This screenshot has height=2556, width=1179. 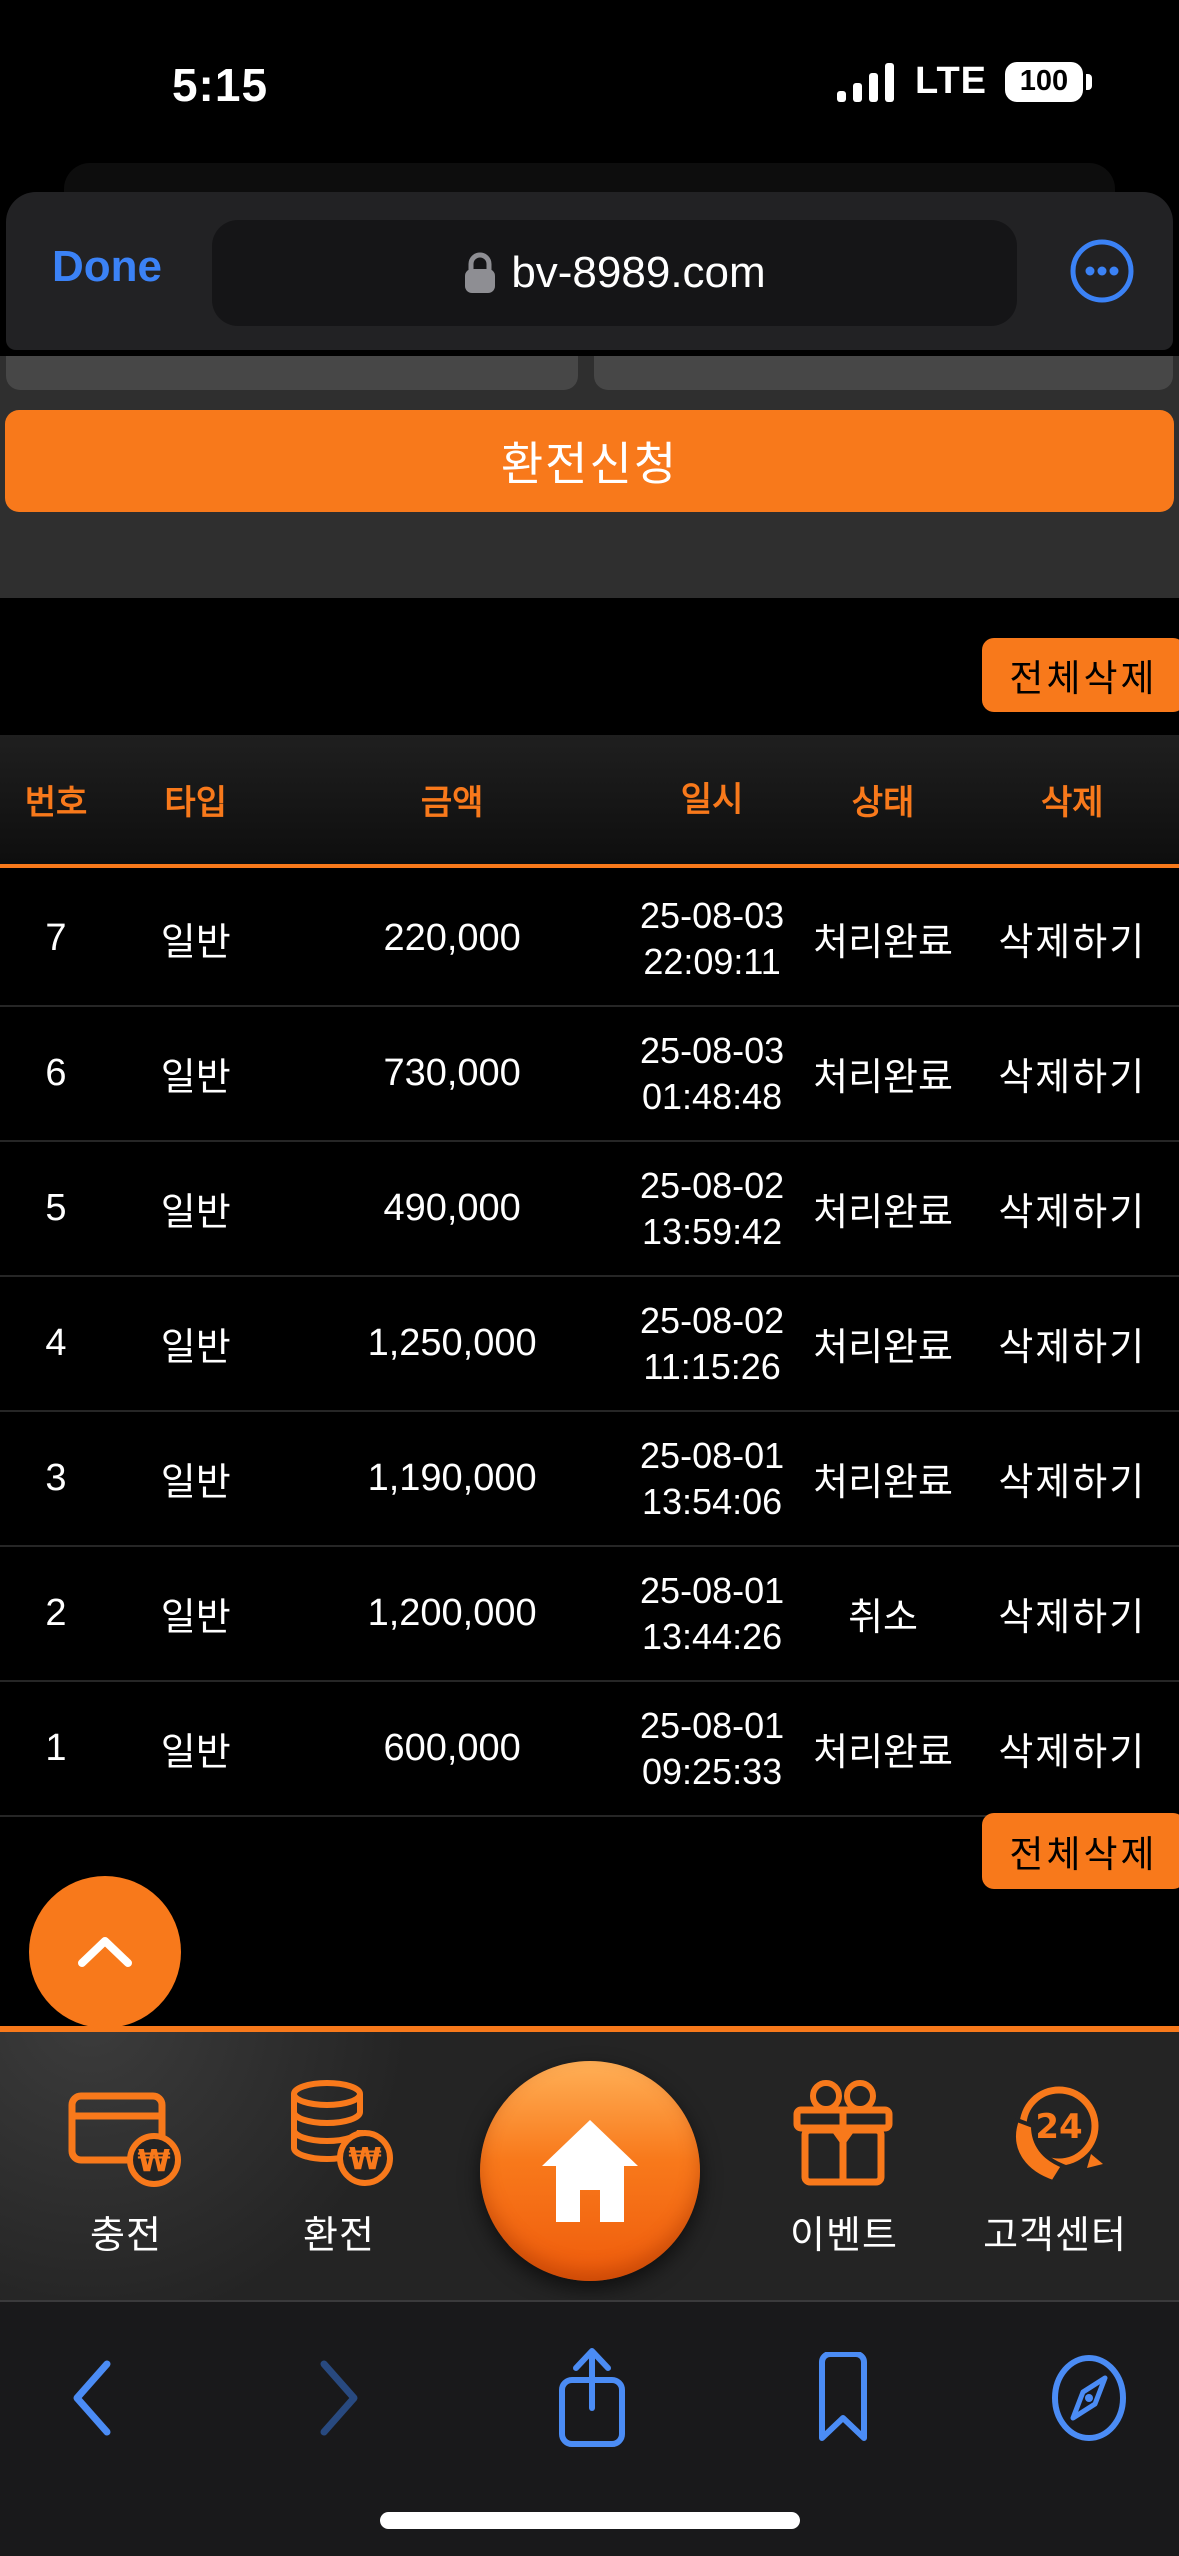 I want to click on nav-label-exchange: 환전, so click(x=339, y=2236).